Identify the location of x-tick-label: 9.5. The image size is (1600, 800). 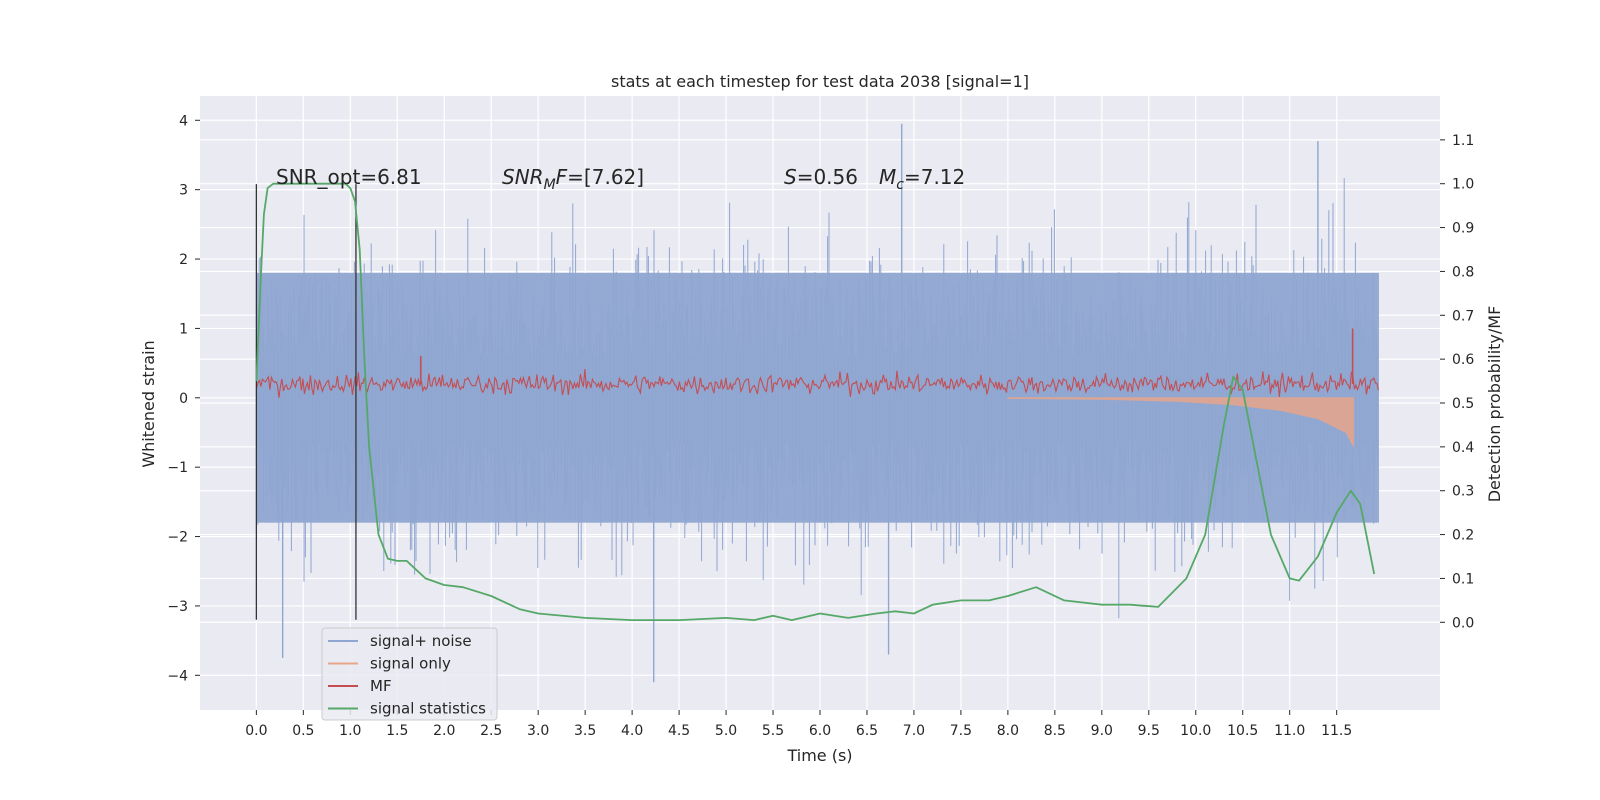
(1149, 731).